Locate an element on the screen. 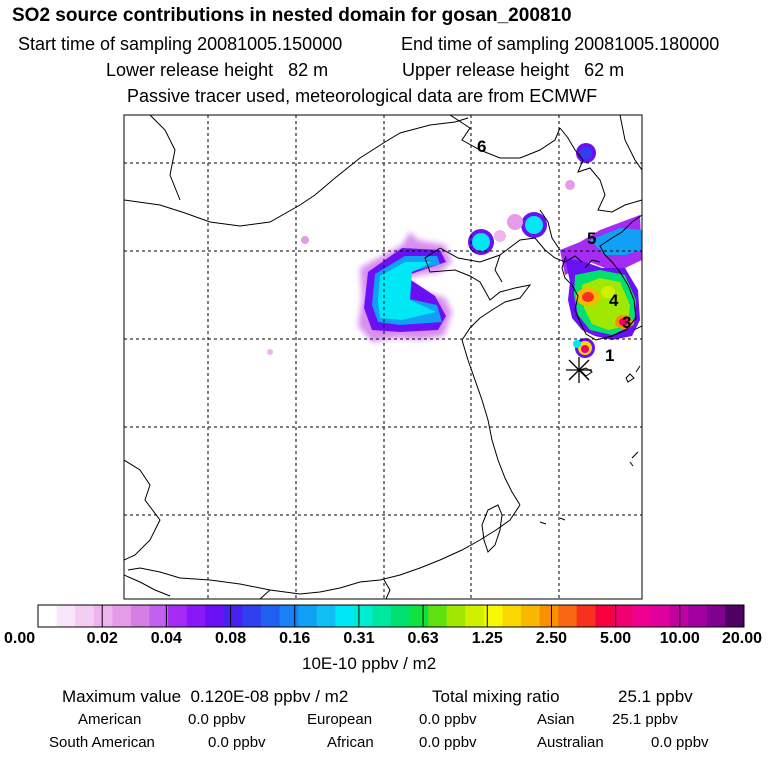  region-value-south-american: 0.0 ppbv is located at coordinates (237, 742).